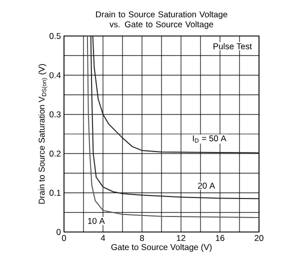 This screenshot has width=302, height=274. I want to click on x-tick-label: 16, so click(220, 238).